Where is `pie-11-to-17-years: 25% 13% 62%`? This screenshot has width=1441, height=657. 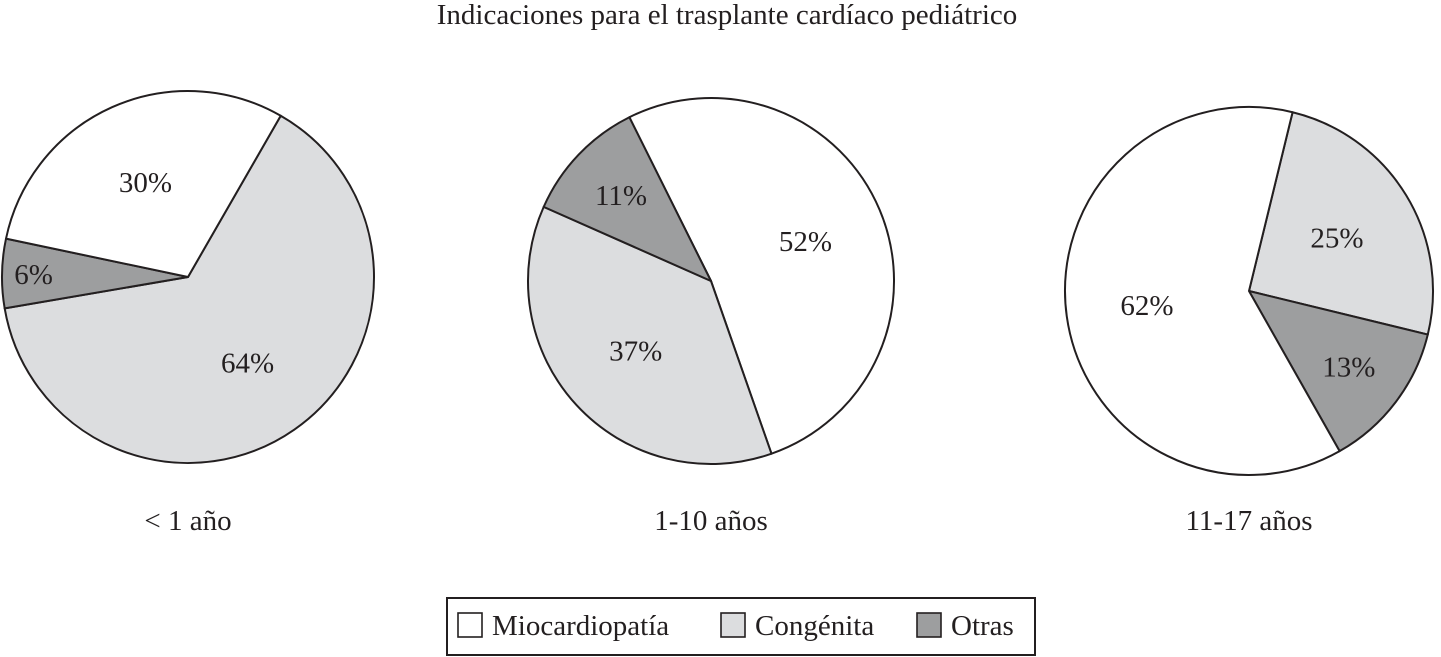 pie-11-to-17-years: 25% 13% 62% is located at coordinates (1249, 291).